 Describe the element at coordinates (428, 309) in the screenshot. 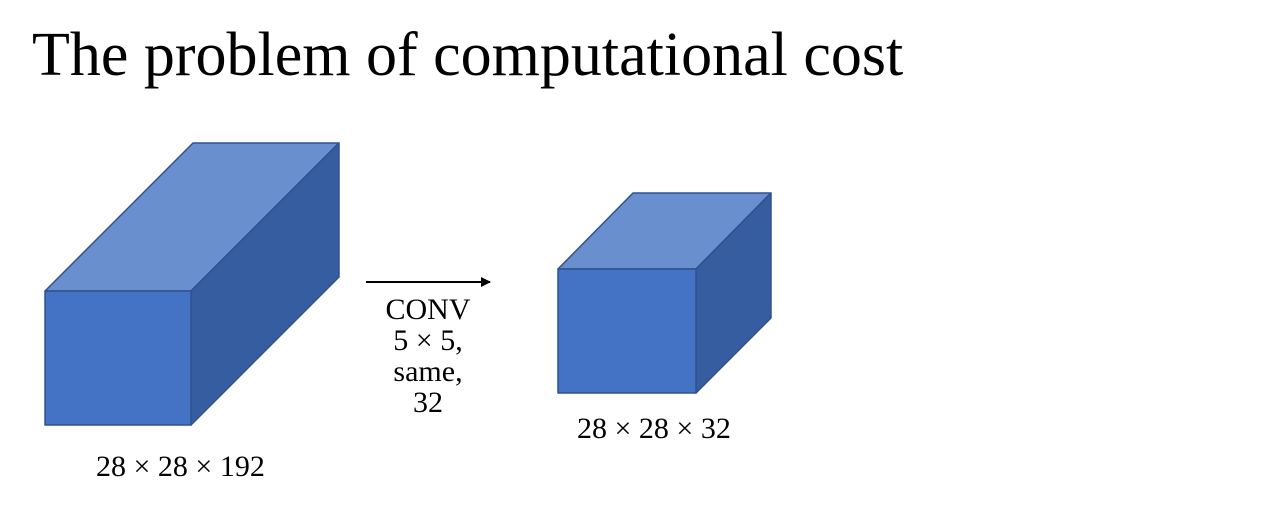

I see `conv-op-line: CONV` at that location.